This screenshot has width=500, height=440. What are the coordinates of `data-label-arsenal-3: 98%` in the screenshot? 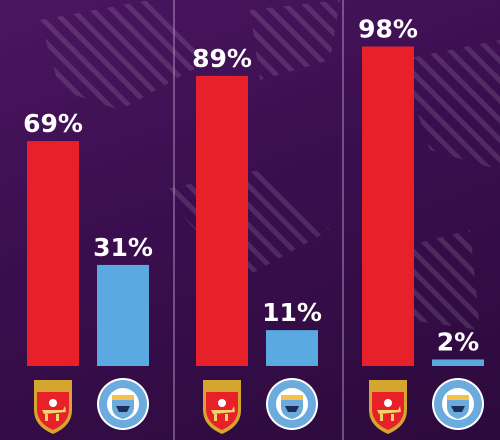 It's located at (388, 29).